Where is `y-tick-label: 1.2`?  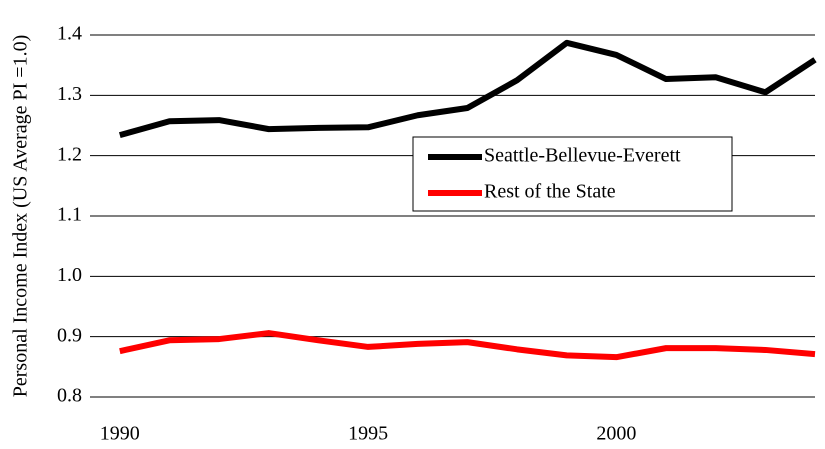
y-tick-label: 1.2 is located at coordinates (69, 154).